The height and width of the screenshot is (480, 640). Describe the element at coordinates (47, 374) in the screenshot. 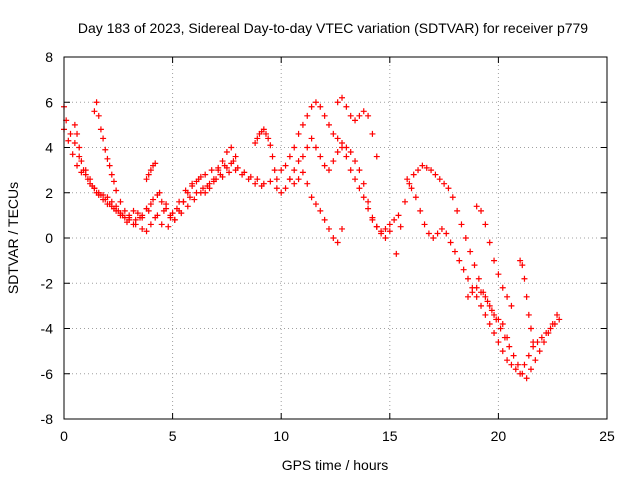

I see `y-tick-label: -6` at that location.